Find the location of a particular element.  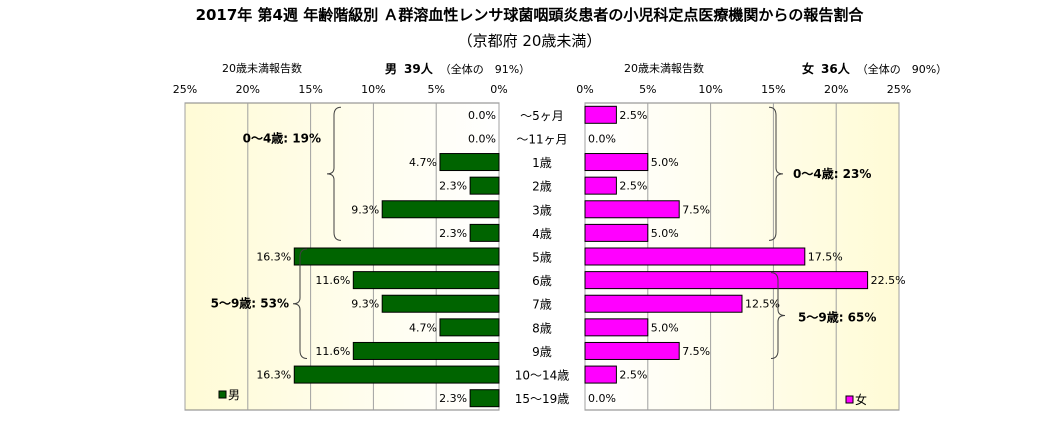

female-header-label: 20歳未満報告数 is located at coordinates (664, 68).